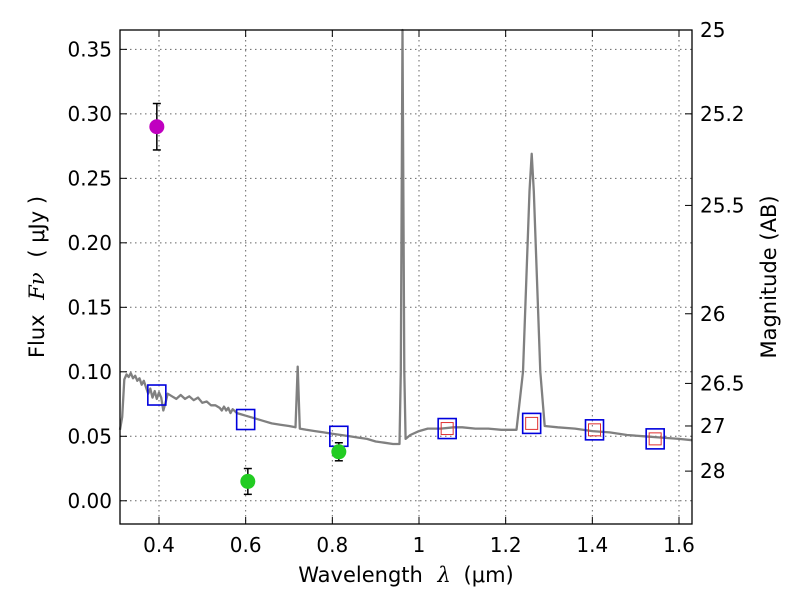 The image size is (800, 600). Describe the element at coordinates (89, 307) in the screenshot. I see `y-tick-label: 0.15` at that location.